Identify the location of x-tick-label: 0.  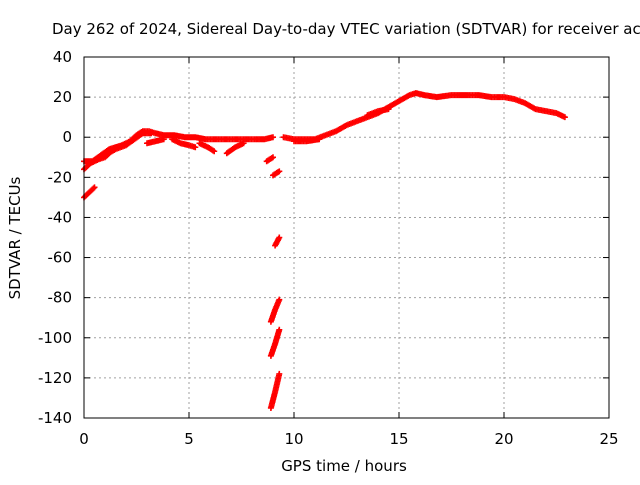
(84, 439).